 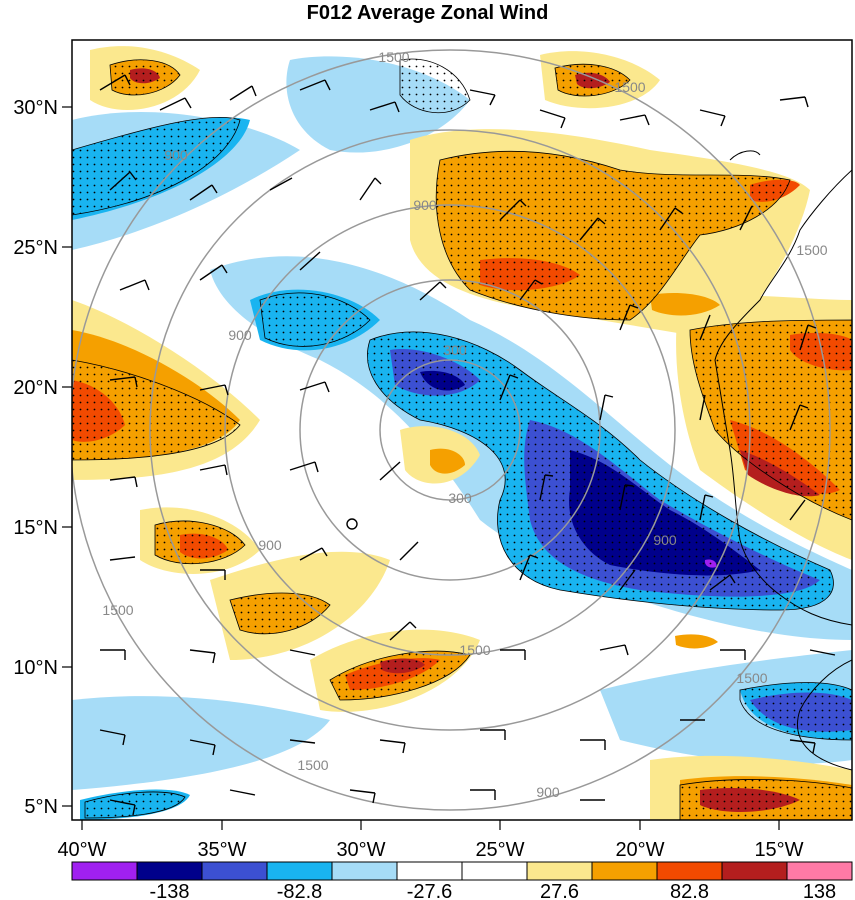 I want to click on lon-label: 25°W, so click(x=499, y=850).